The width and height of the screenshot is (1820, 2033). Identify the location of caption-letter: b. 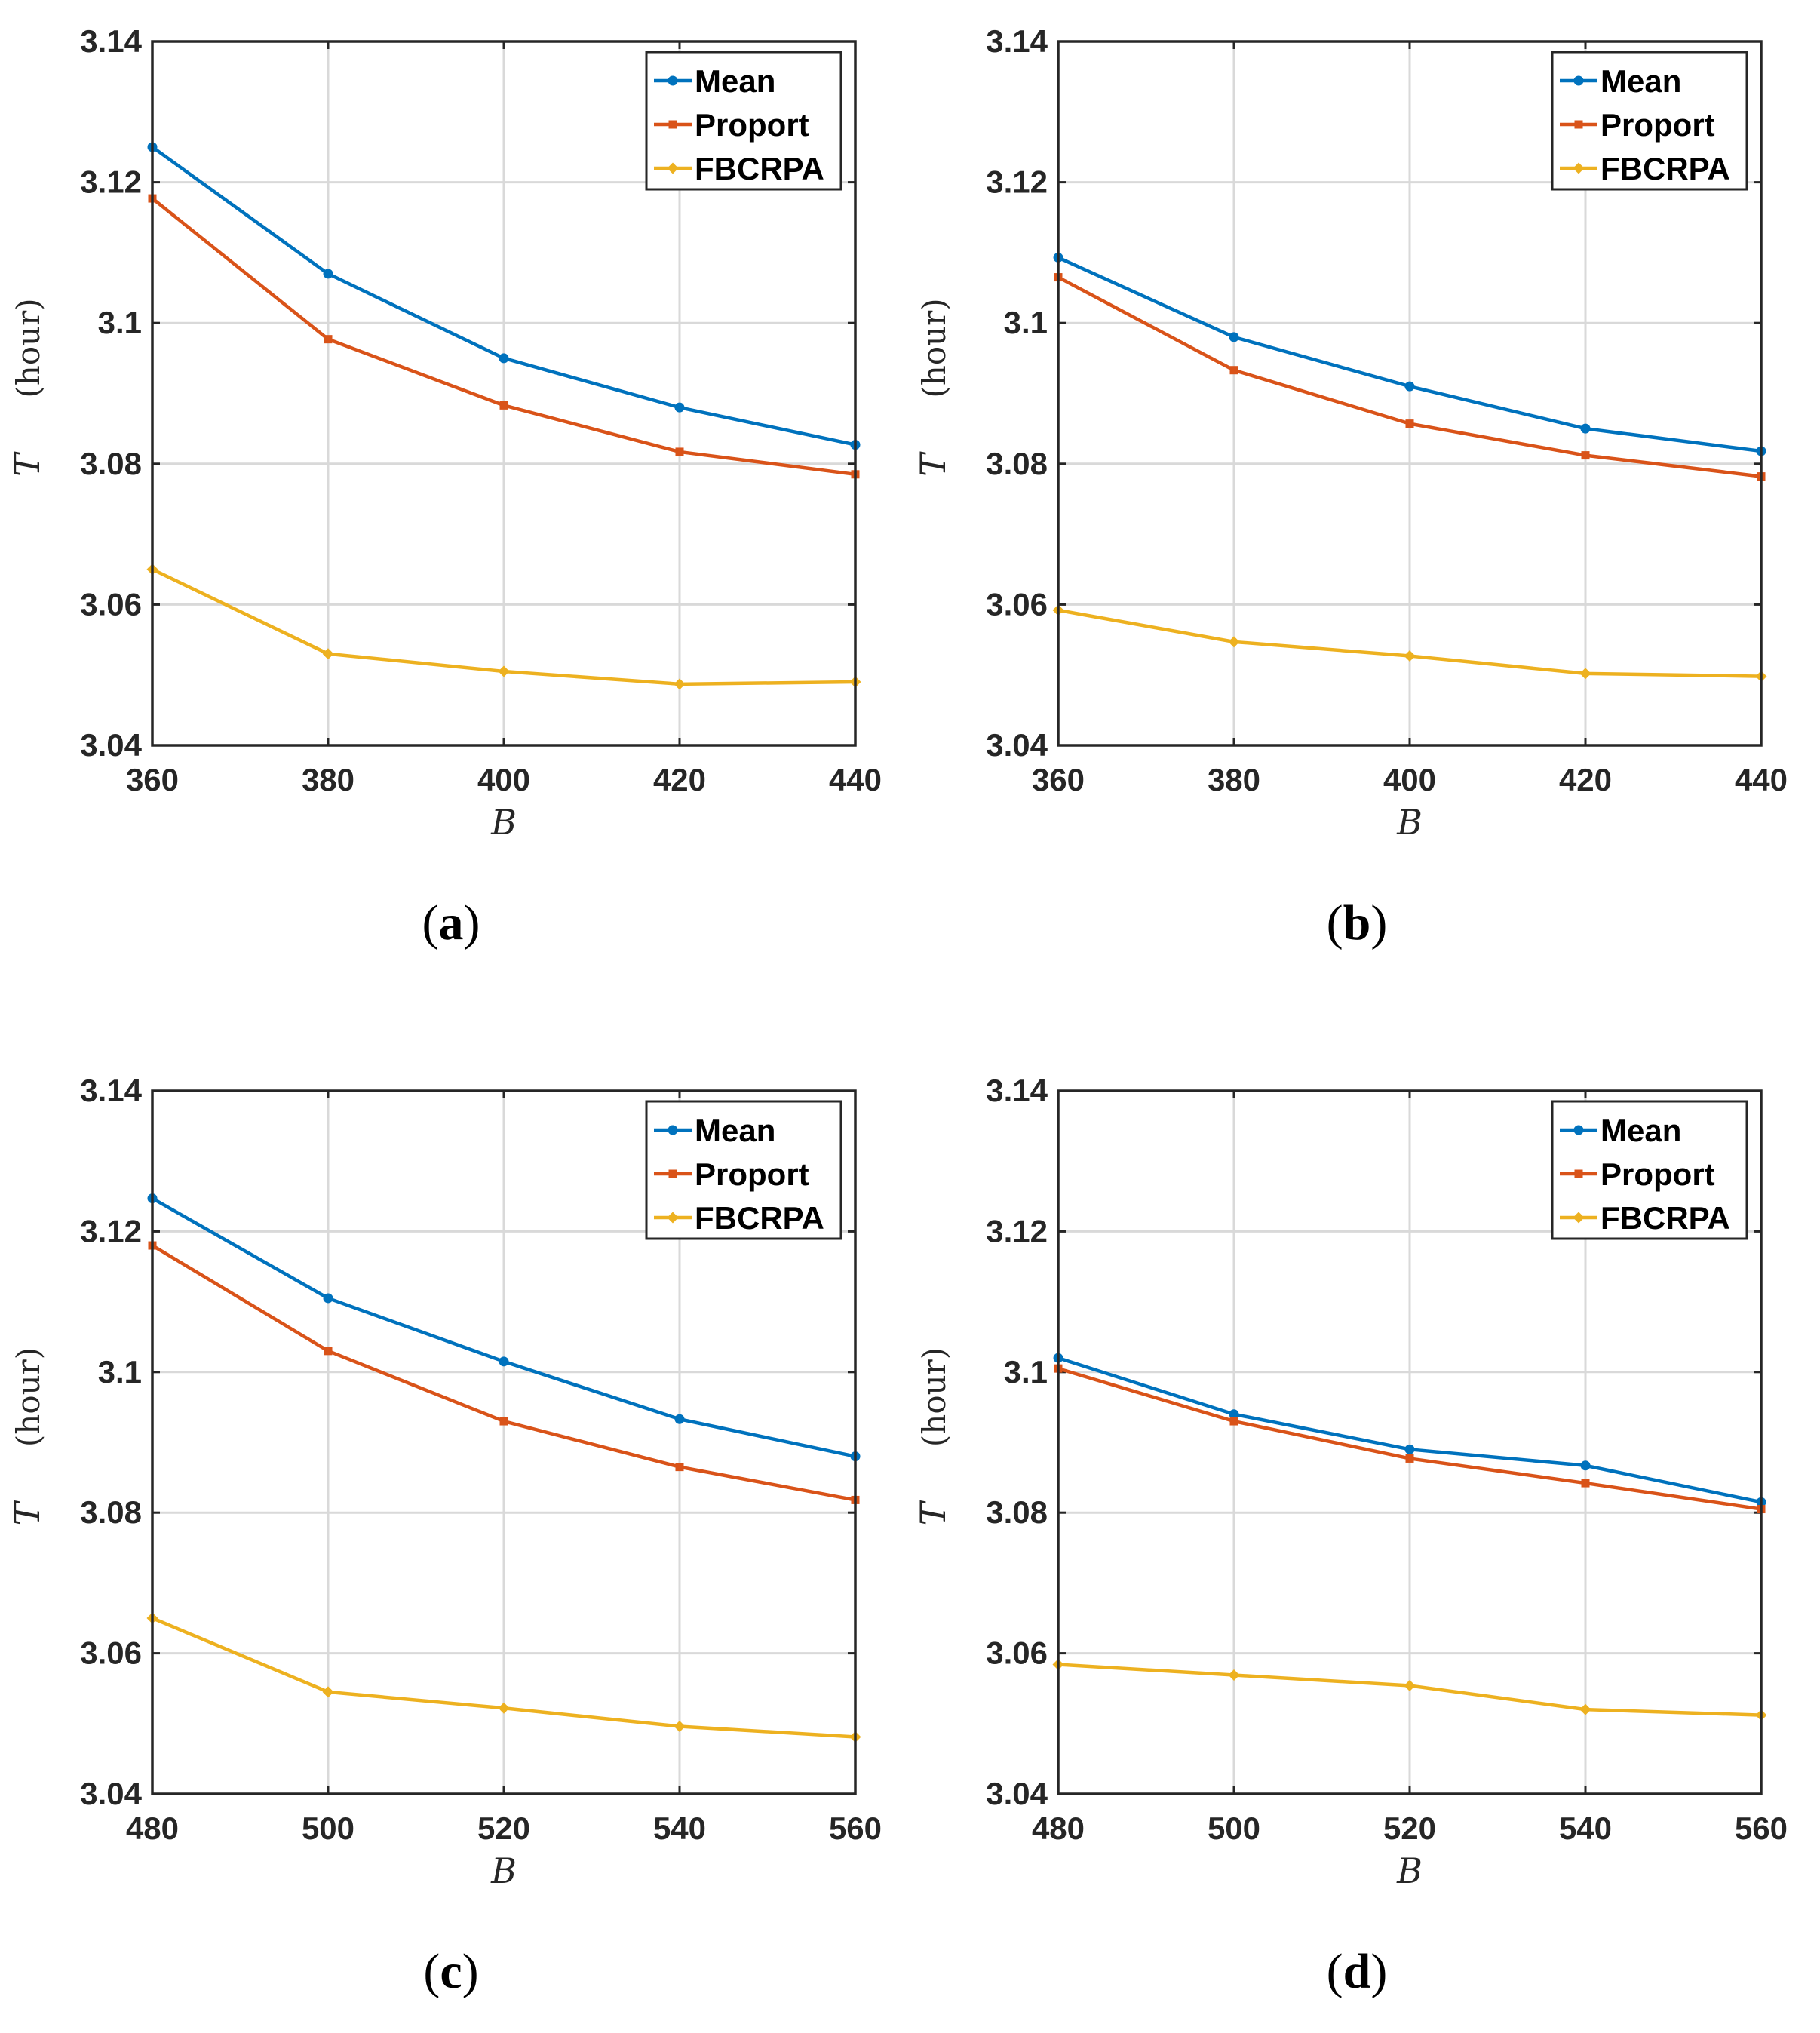
(1357, 923).